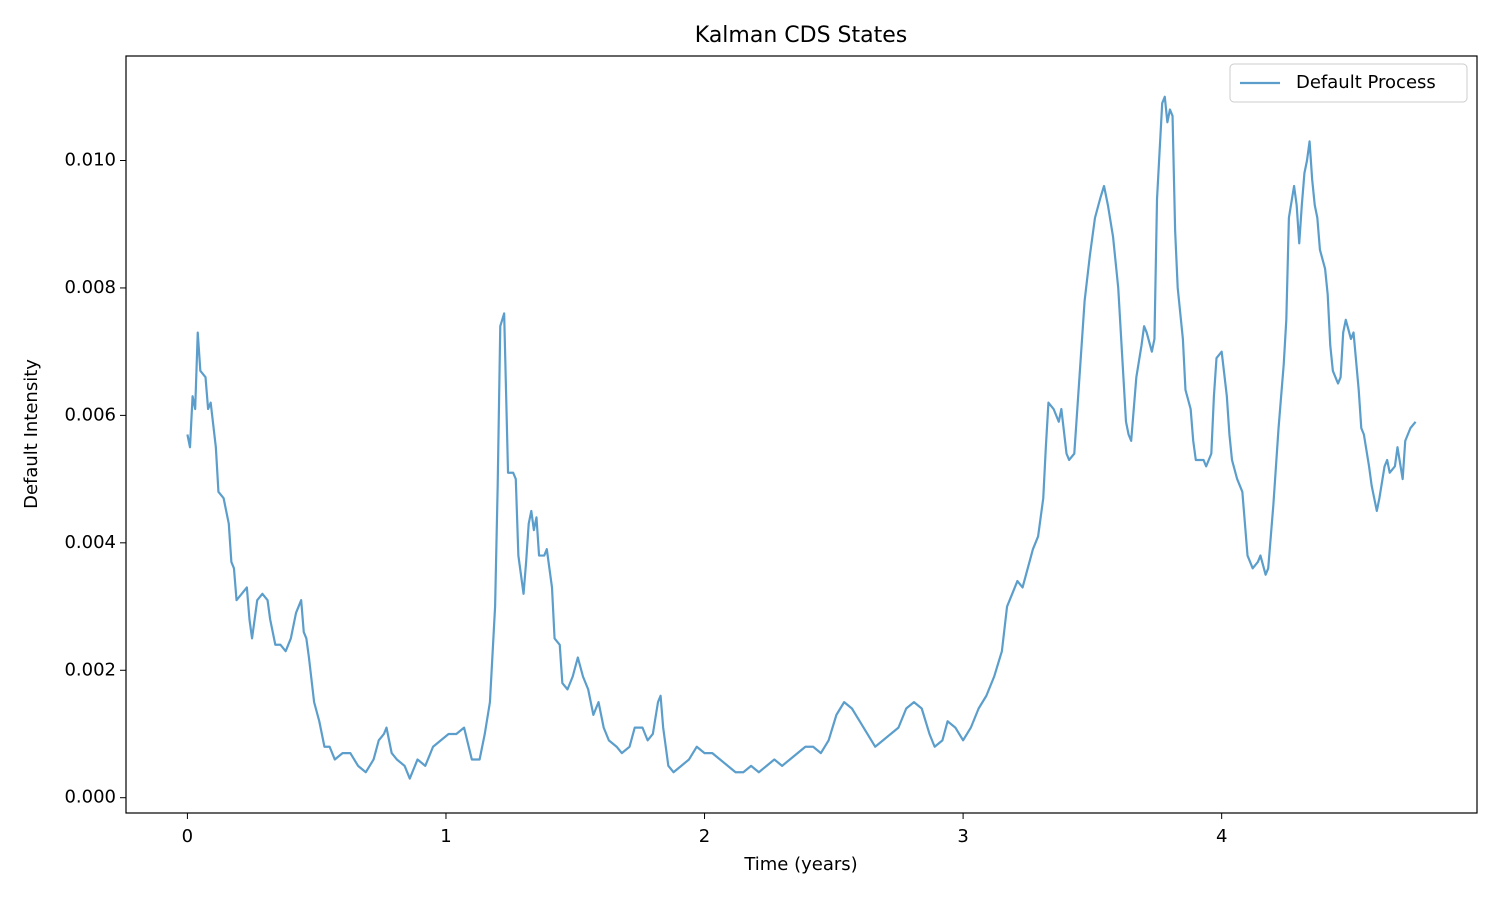  What do you see at coordinates (800, 864) in the screenshot?
I see `x-axis-label: Time (years)` at bounding box center [800, 864].